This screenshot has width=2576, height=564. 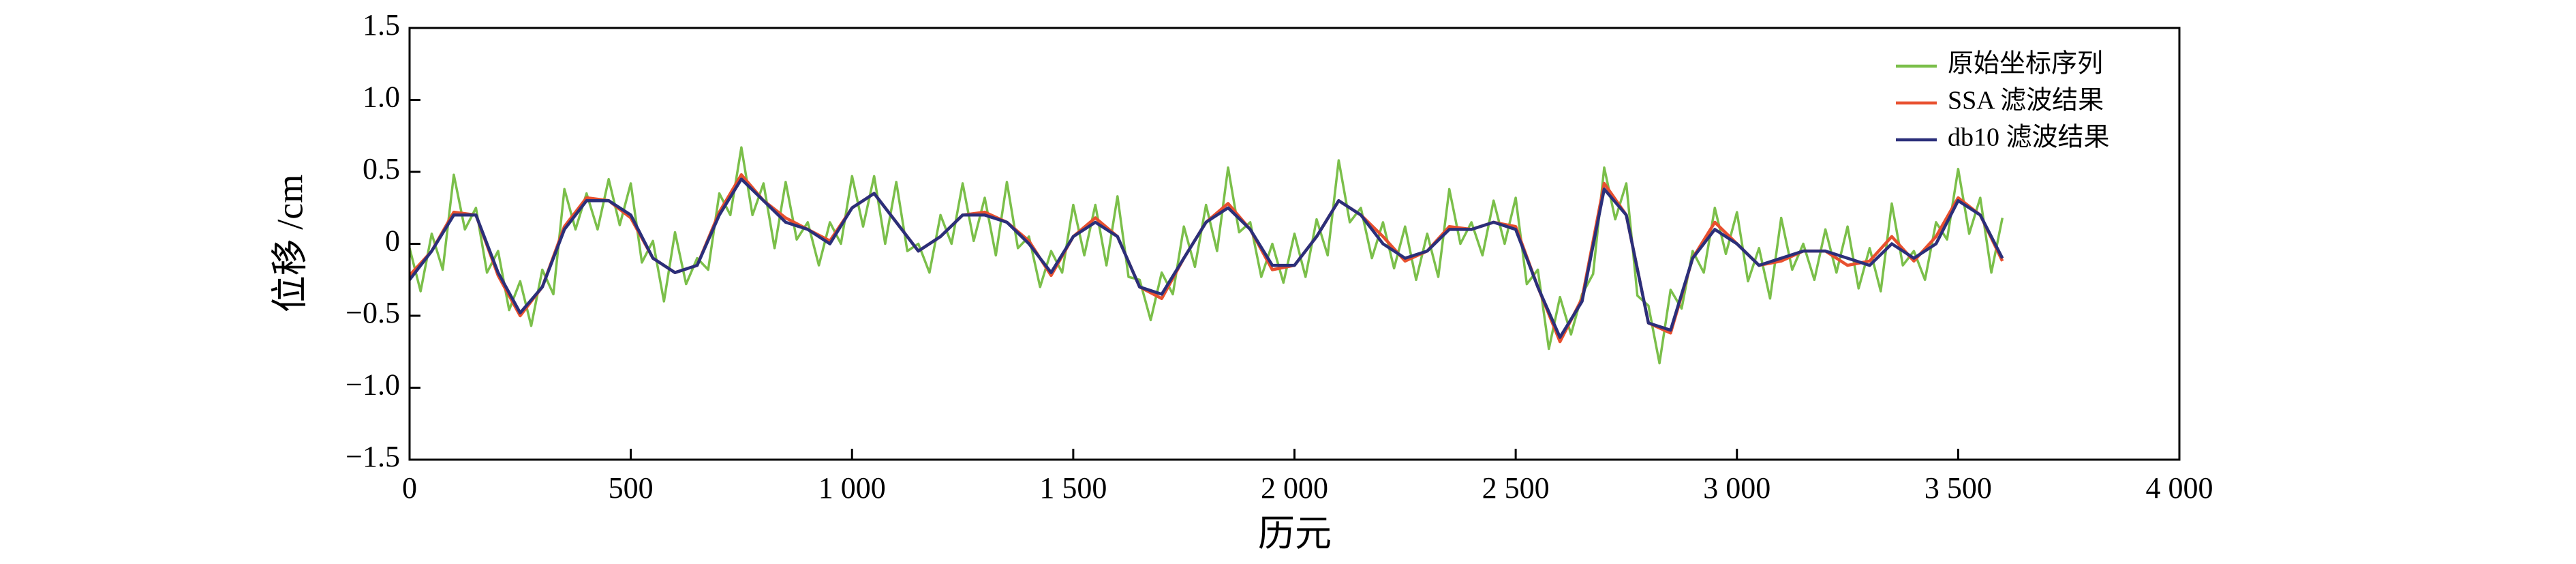 What do you see at coordinates (1516, 488) in the screenshot?
I see `x-tick-label: 2 500` at bounding box center [1516, 488].